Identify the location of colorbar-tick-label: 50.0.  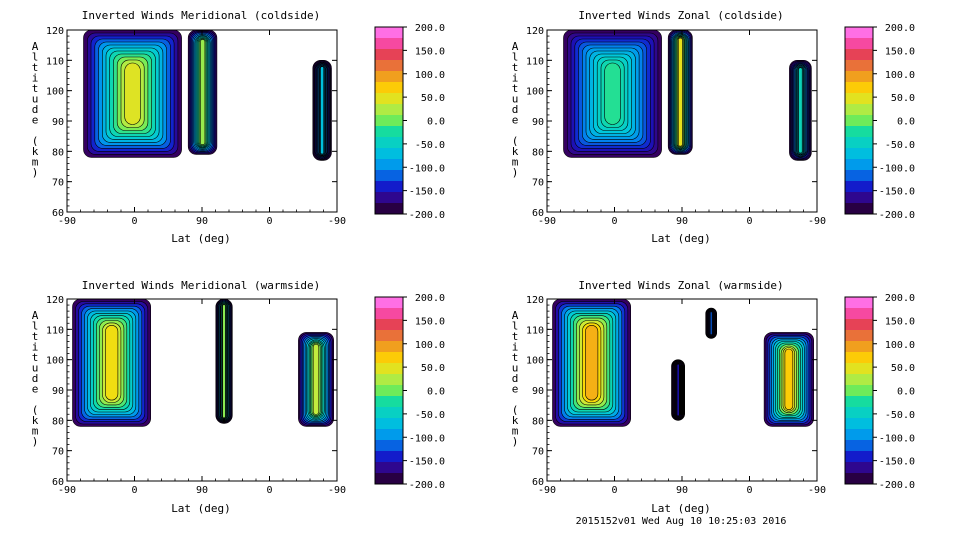
(433, 368).